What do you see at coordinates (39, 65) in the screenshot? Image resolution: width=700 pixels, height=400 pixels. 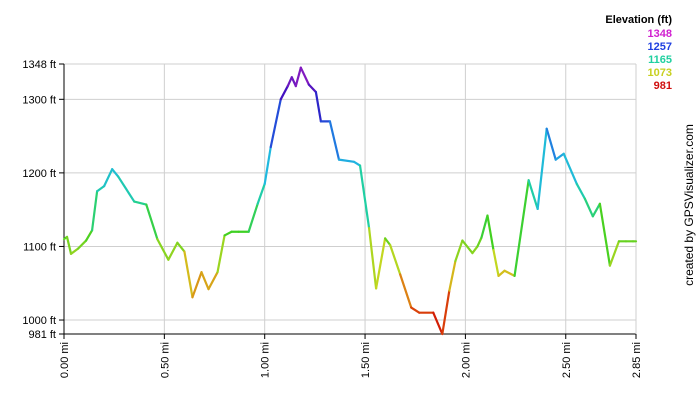 I see `y-tick-label: 1348 ft` at bounding box center [39, 65].